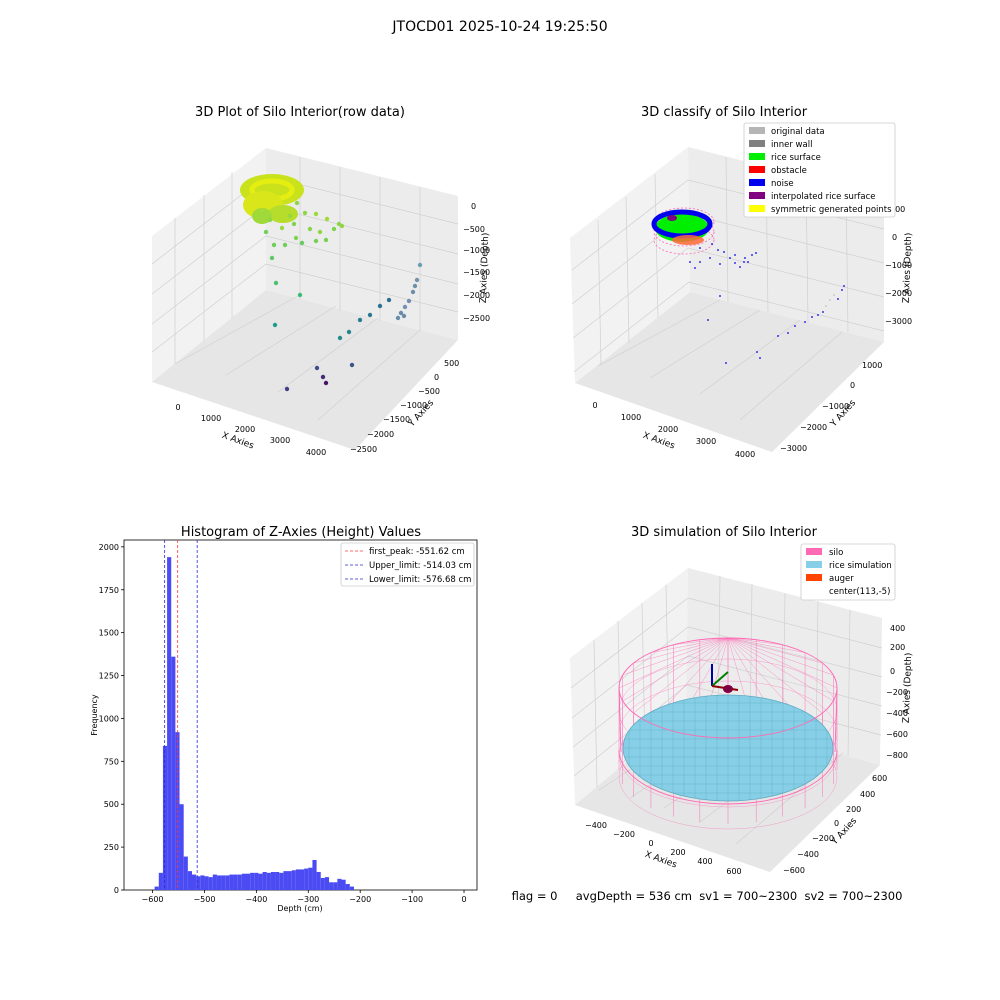 The height and width of the screenshot is (1000, 1000). Describe the element at coordinates (848, 572) in the screenshot. I see `simulation-3d-legend-box` at that location.